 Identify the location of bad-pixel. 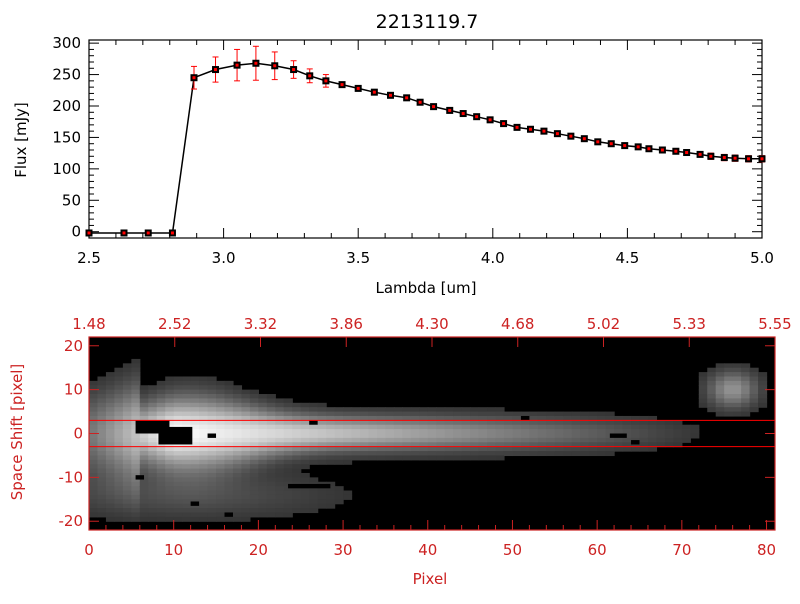
(618, 435).